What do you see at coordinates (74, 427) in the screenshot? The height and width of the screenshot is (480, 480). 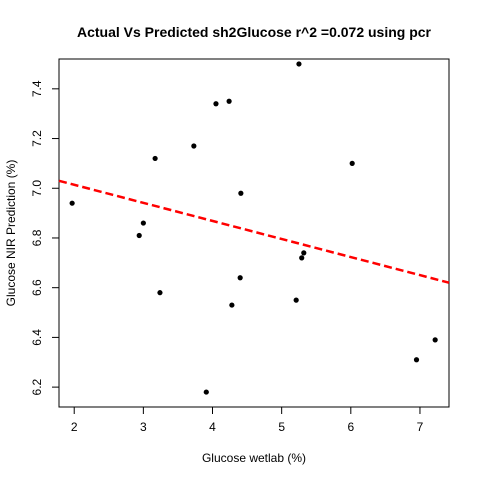 I see `x-tick-label: 2` at bounding box center [74, 427].